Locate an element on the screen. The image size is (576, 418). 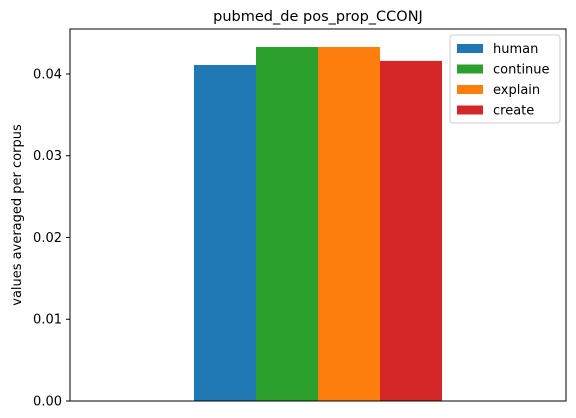
legend-label-continue: continue is located at coordinates (521, 70).